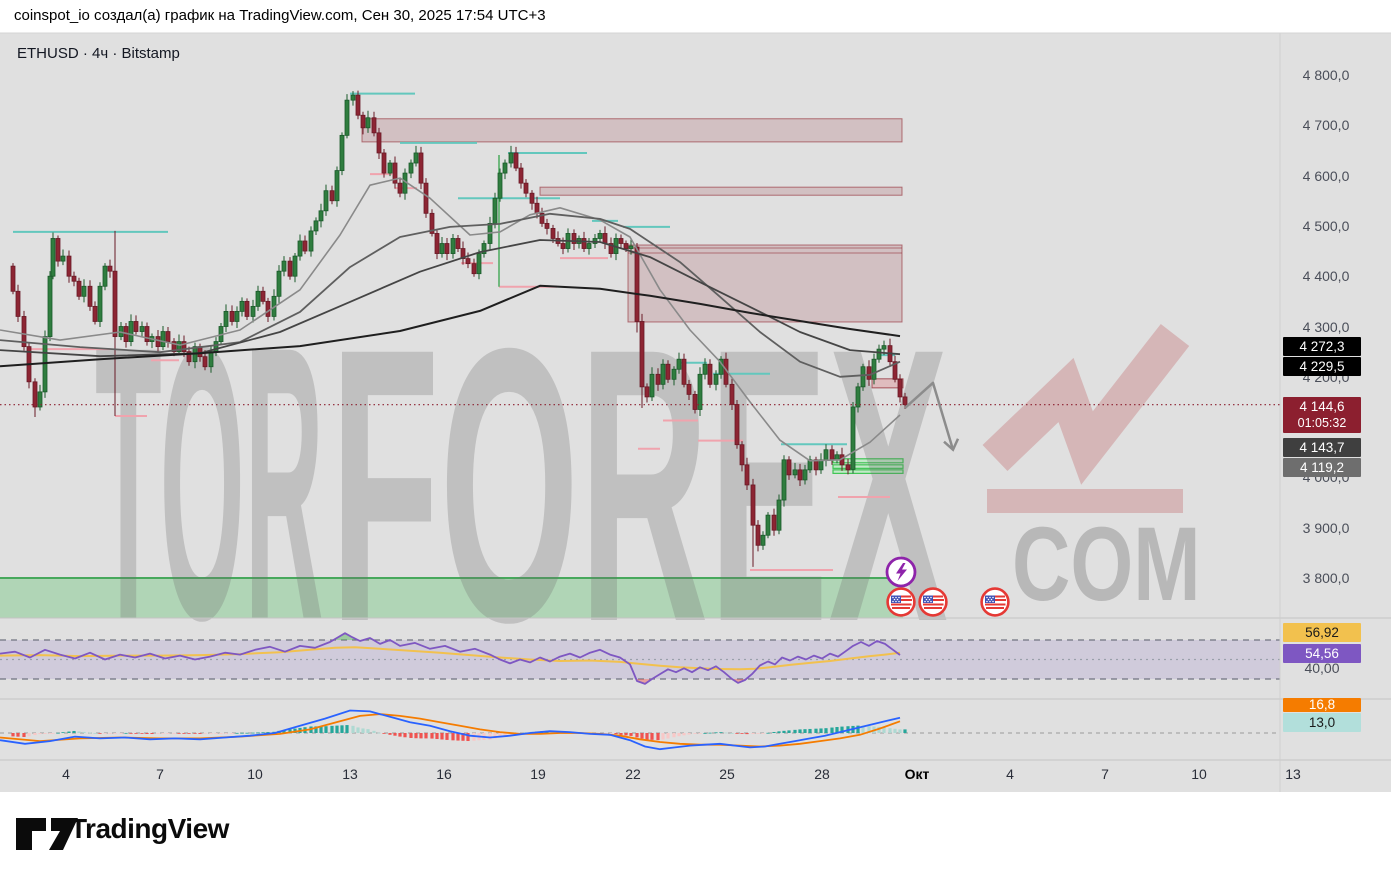 The height and width of the screenshot is (869, 1391). What do you see at coordinates (451, 598) in the screenshot?
I see `demand-zone` at bounding box center [451, 598].